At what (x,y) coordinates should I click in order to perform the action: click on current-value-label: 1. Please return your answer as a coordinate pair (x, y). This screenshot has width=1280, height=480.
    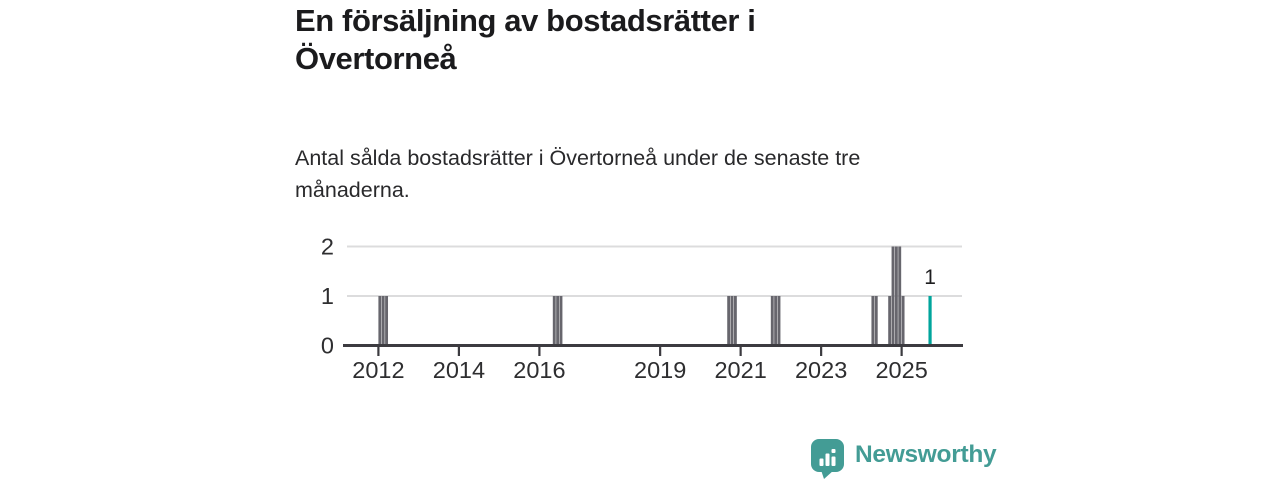
    Looking at the image, I should click on (930, 277).